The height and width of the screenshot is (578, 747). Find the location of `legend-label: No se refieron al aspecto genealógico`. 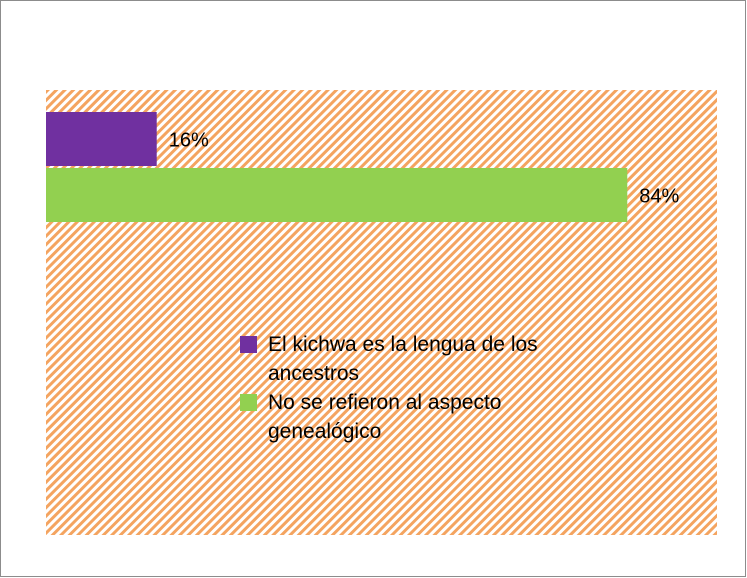

legend-label: No se refieron al aspecto genealógico is located at coordinates (385, 417).